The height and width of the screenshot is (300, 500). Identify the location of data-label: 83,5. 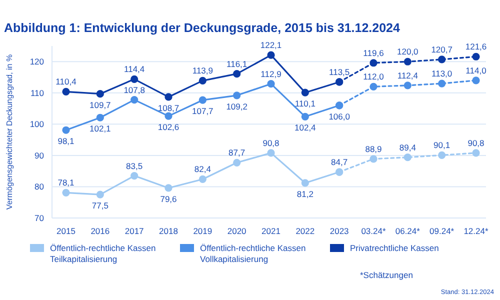
(134, 165).